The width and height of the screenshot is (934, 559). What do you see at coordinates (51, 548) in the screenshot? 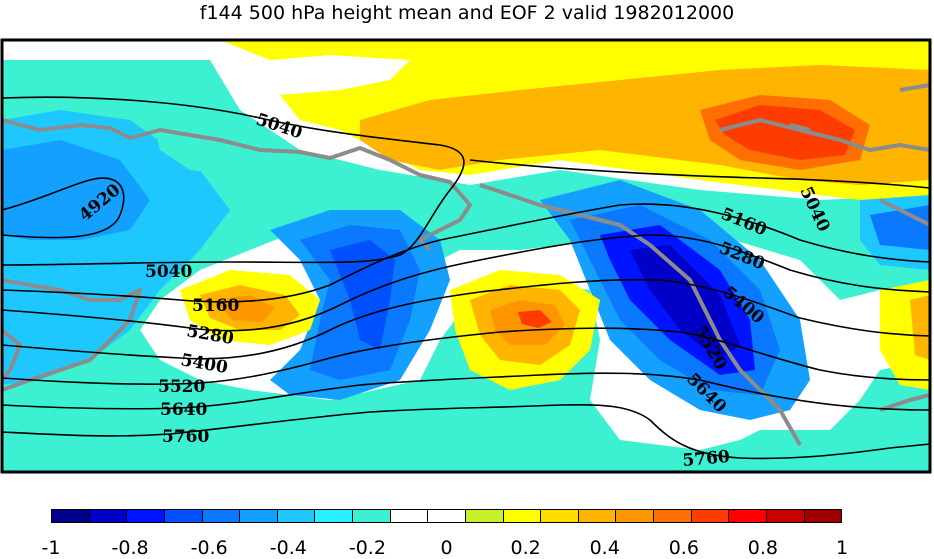
I see `colorbar-tick-label: -1` at bounding box center [51, 548].